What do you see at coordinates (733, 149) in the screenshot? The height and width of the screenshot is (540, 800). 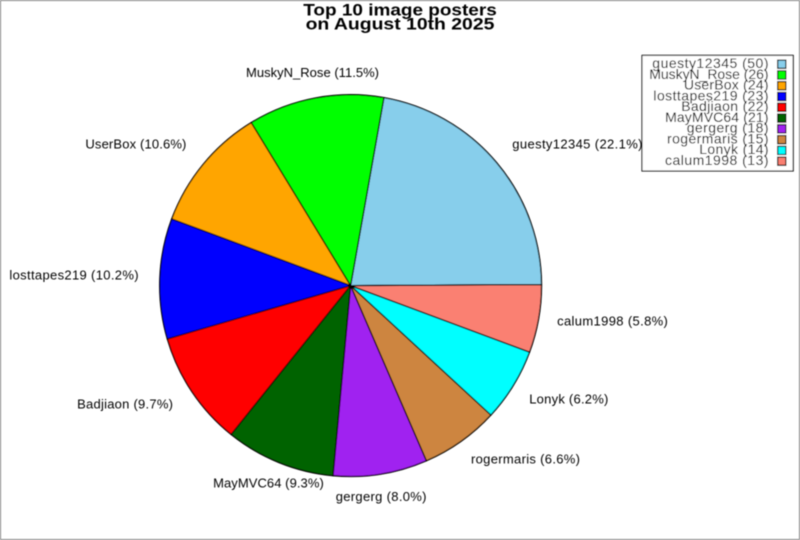 I see `svg-text: Lonyk (14)` at bounding box center [733, 149].